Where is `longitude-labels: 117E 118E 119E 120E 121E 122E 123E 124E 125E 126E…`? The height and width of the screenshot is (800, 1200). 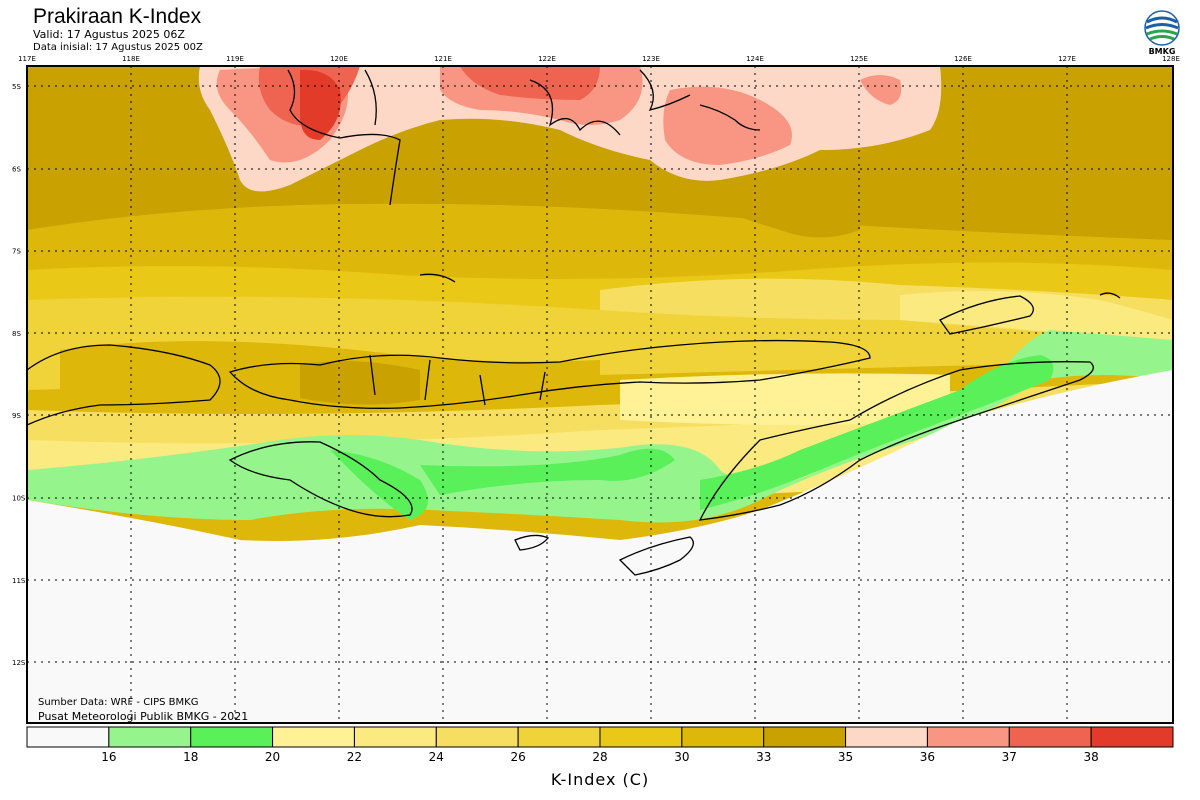
longitude-labels: 117E 118E 119E 120E 121E 122E 123E 124E 125E 126E… is located at coordinates (599, 59).